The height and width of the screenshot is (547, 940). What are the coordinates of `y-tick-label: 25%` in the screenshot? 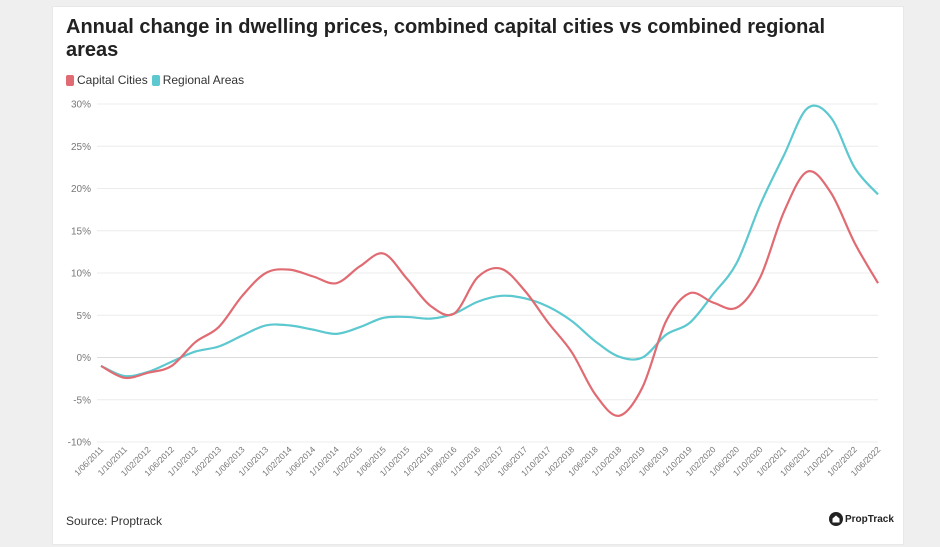 It's located at (81, 147).